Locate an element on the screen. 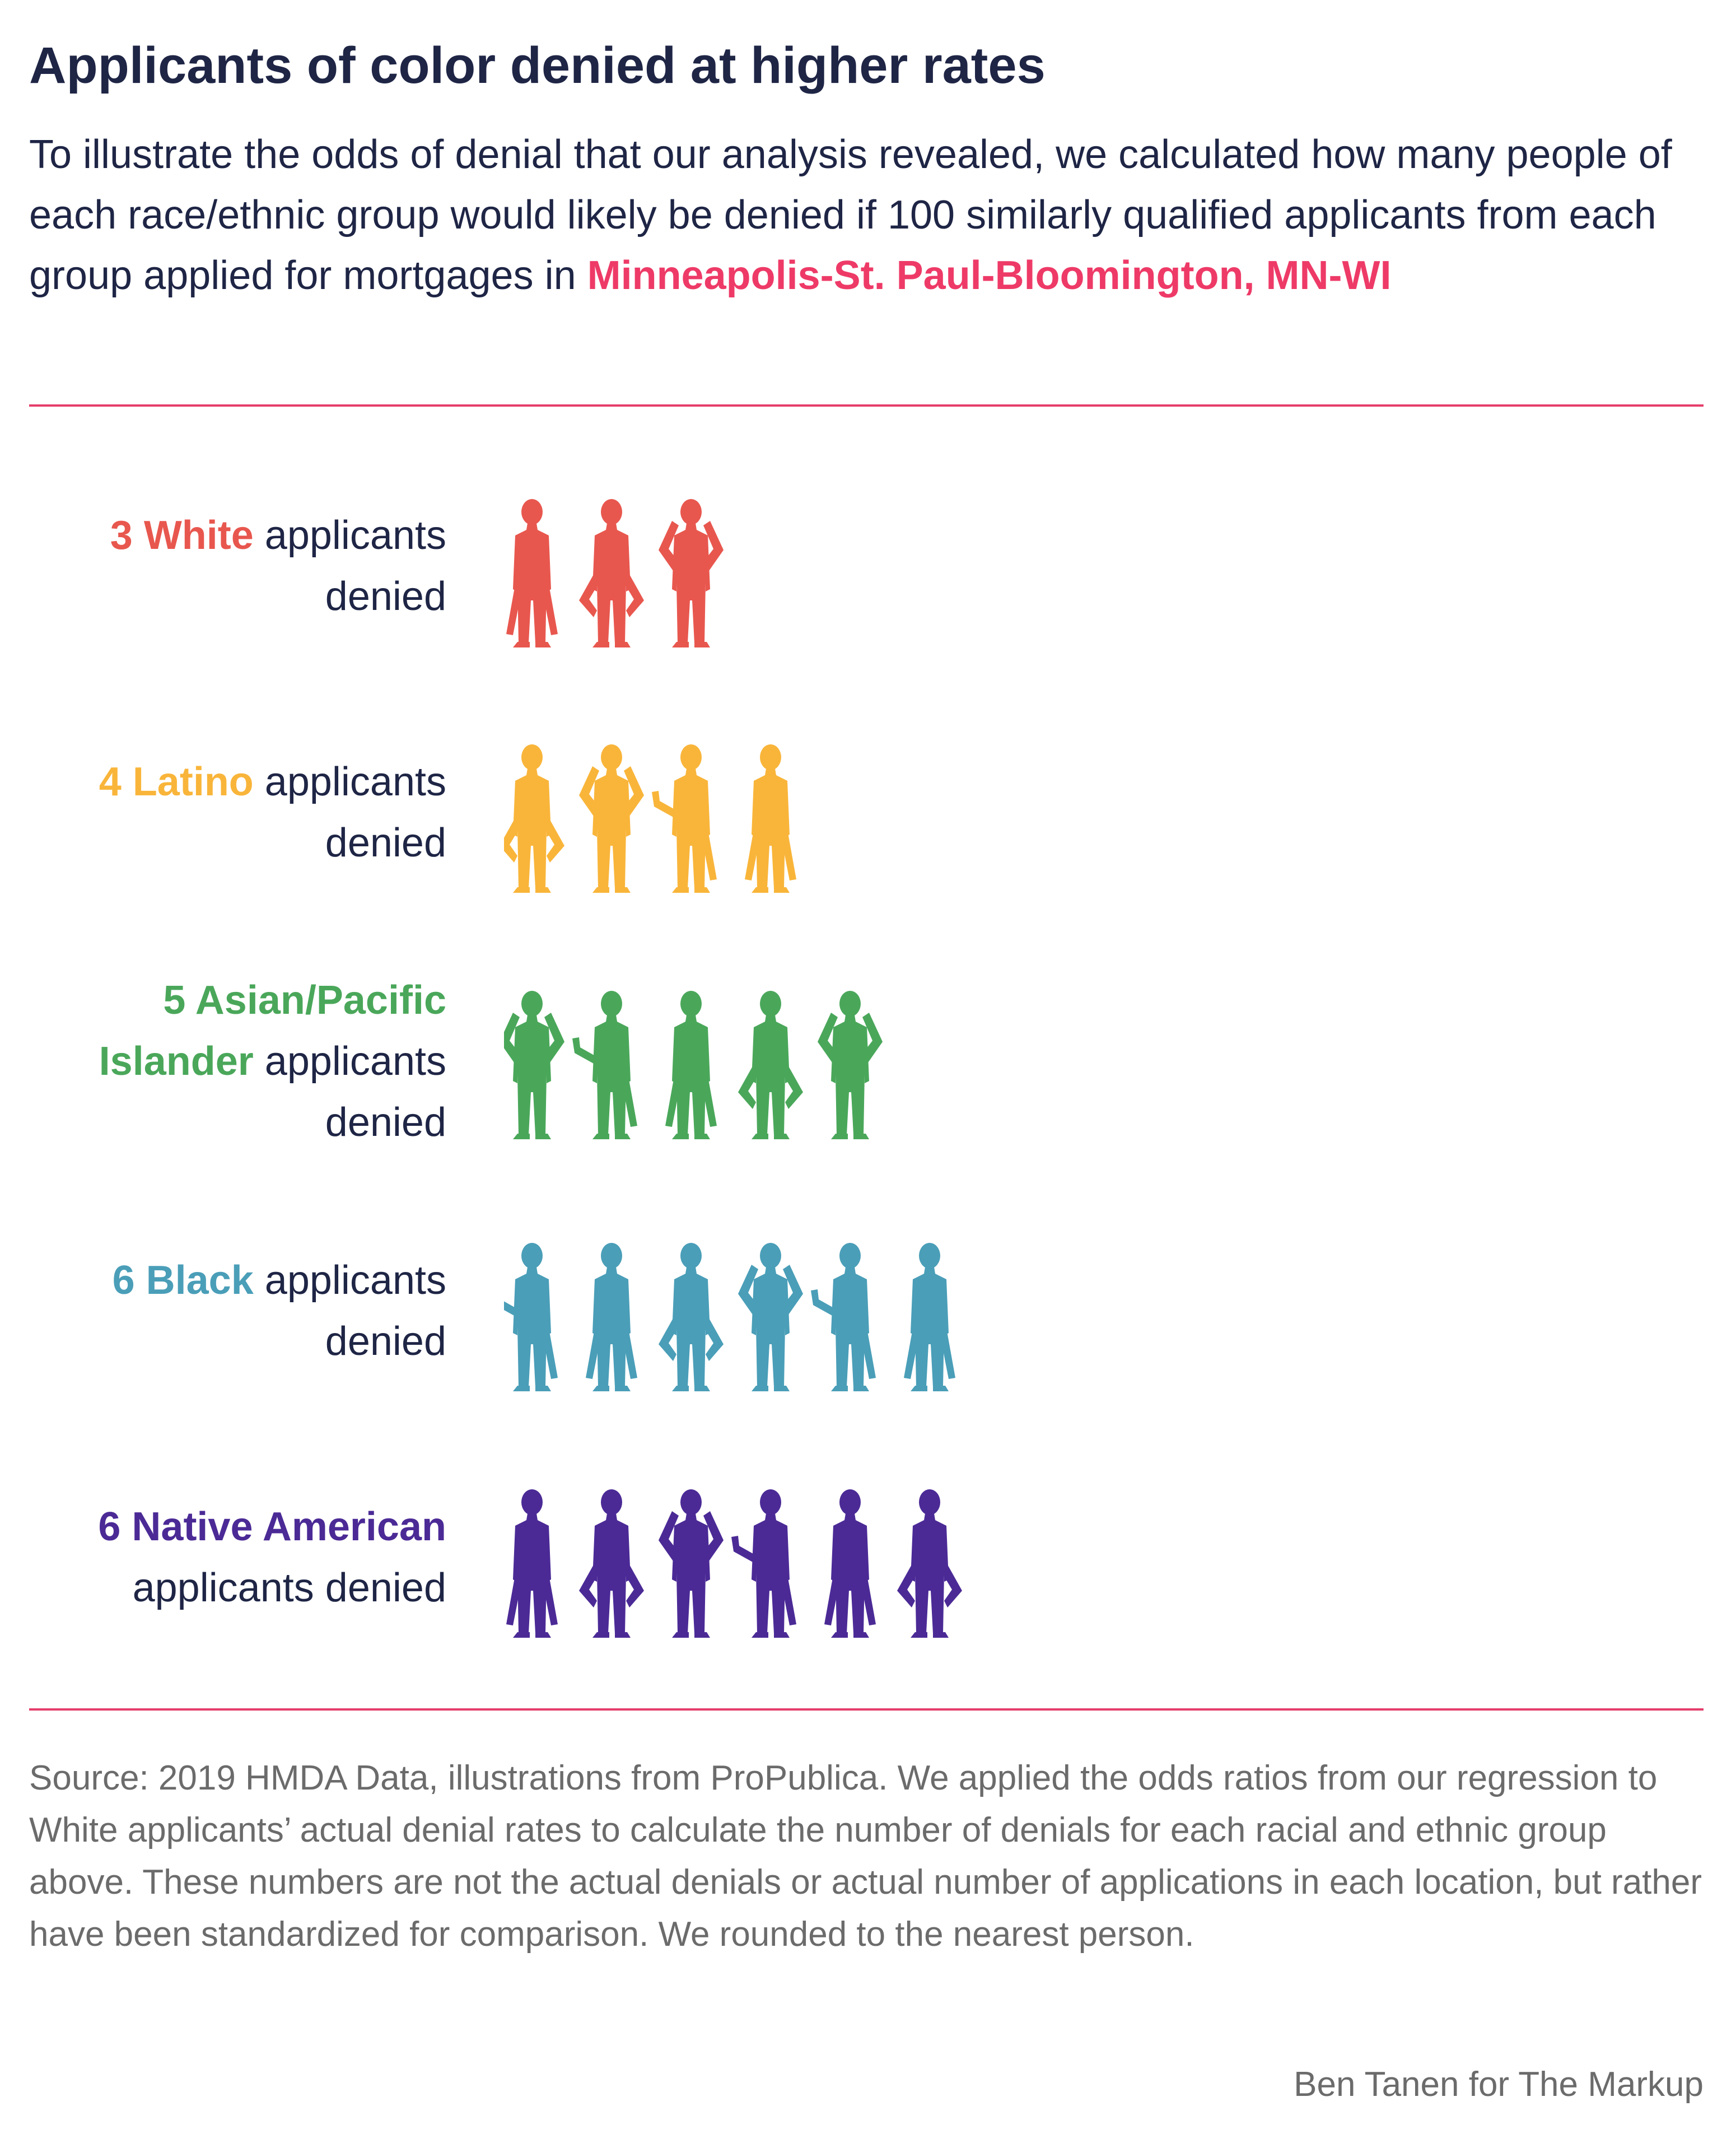  row-label-asian-pacific-islander: 5 Asian/Pacific Islander applicants denied is located at coordinates (273, 1061).